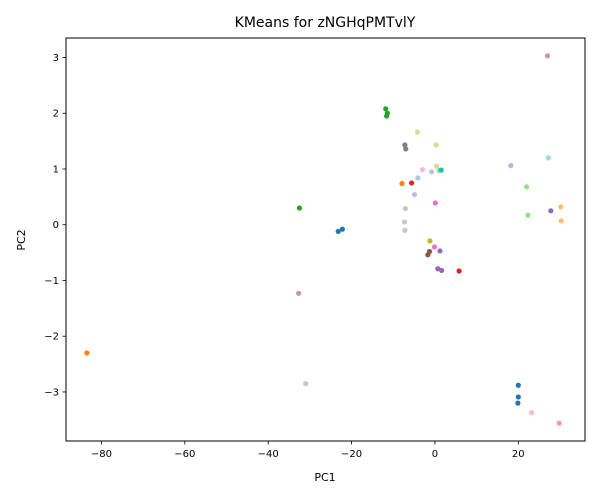 This screenshot has width=600, height=500. I want to click on x-tick-label: −20, so click(351, 454).